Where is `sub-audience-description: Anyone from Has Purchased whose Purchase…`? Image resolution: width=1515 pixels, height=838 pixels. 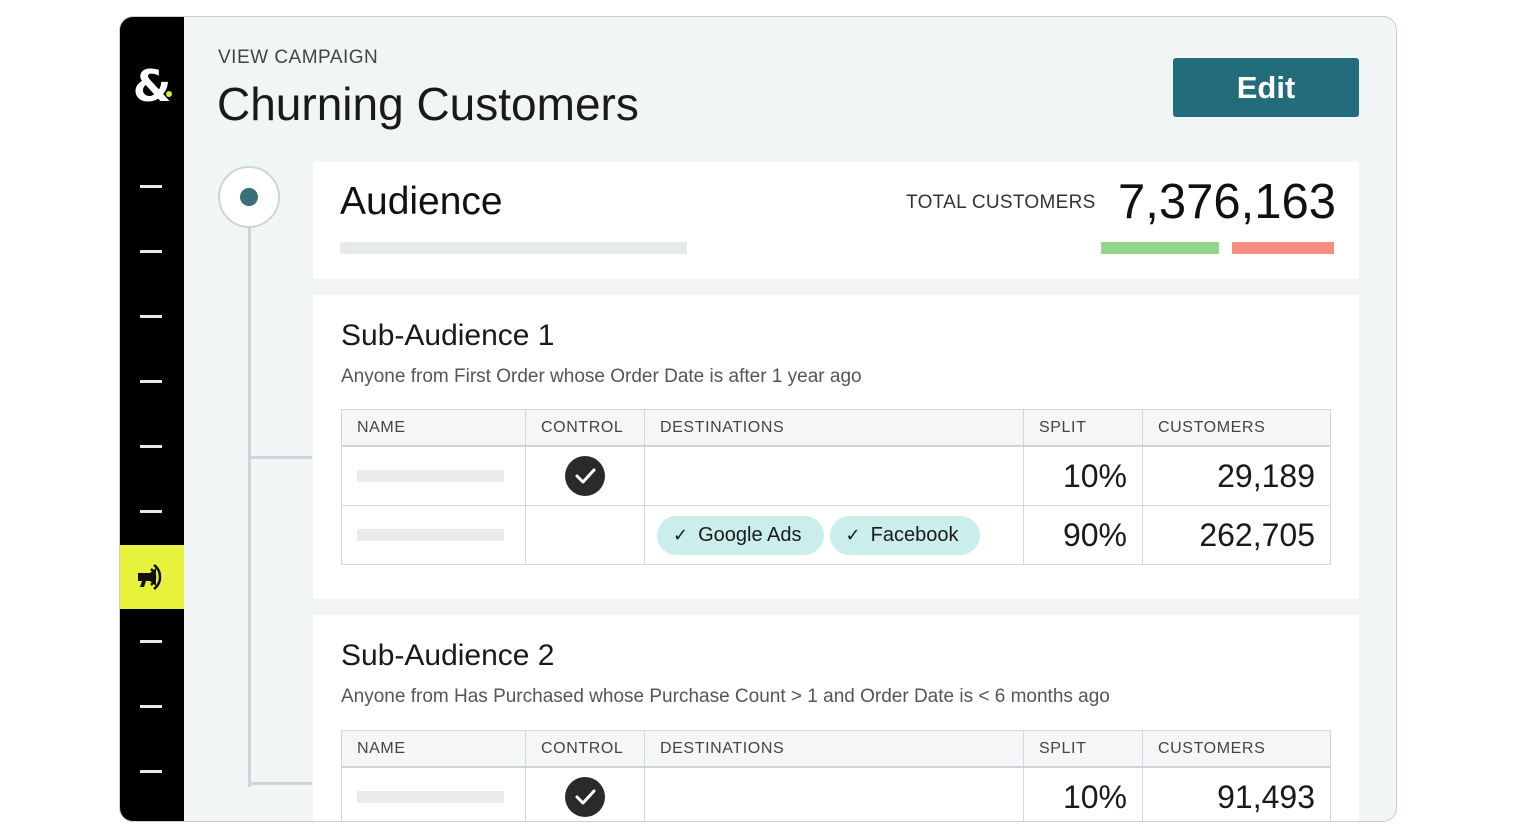 sub-audience-description: Anyone from Has Purchased whose Purchase… is located at coordinates (725, 696).